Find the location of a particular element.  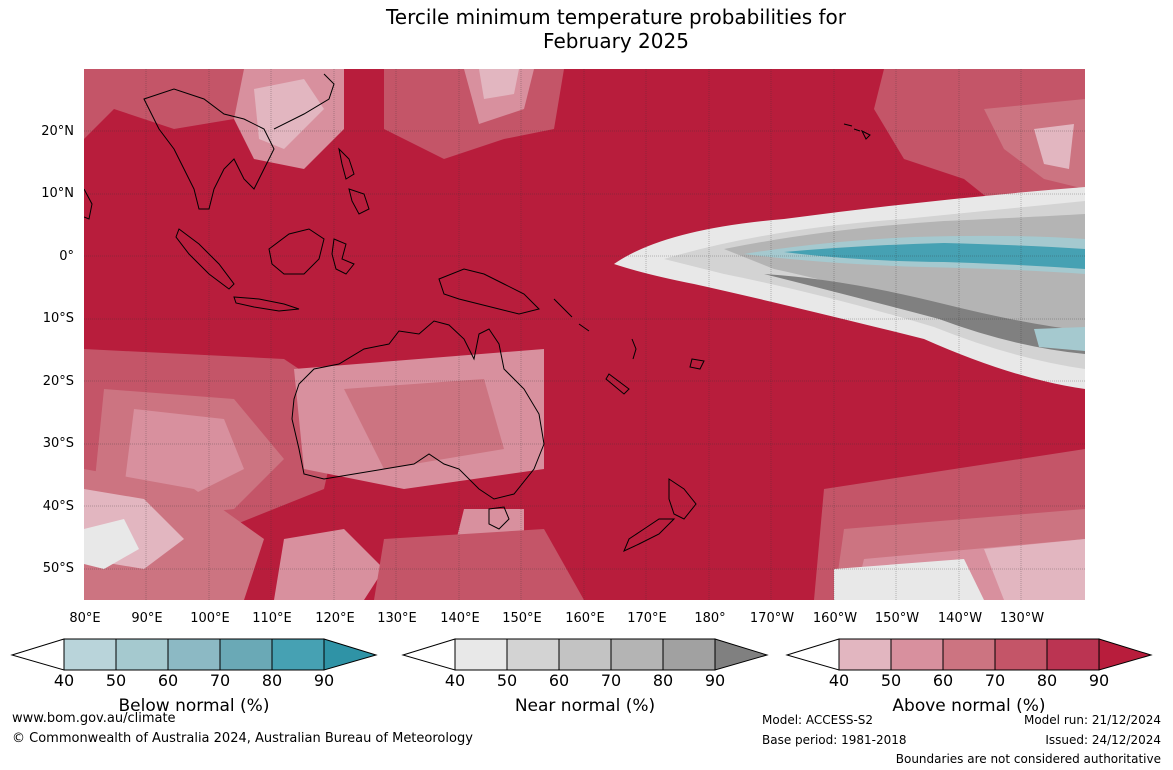

java-coast is located at coordinates (266, 304).